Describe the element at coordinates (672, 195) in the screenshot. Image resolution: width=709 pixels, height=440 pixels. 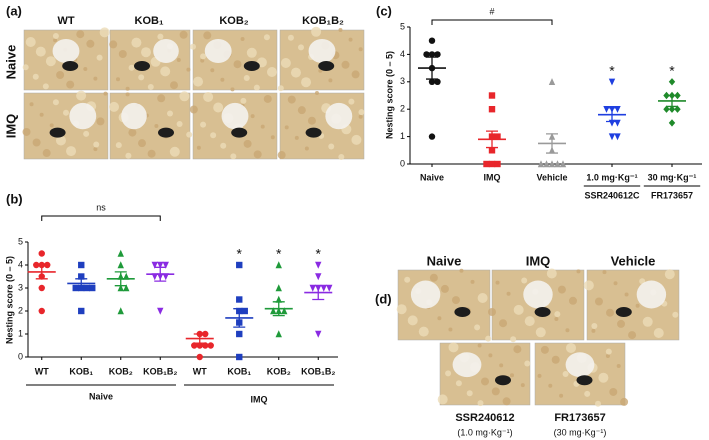
I see `group-label: FR173657` at that location.